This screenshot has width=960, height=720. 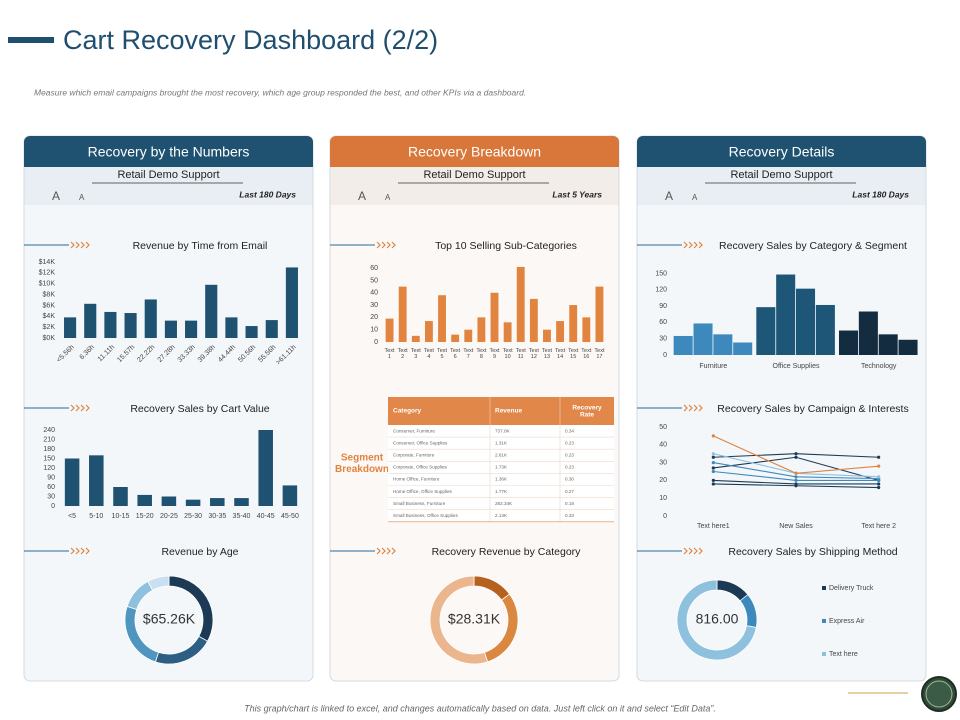 What do you see at coordinates (560, 354) in the screenshot?
I see `x-tick-label: Text 14` at bounding box center [560, 354].